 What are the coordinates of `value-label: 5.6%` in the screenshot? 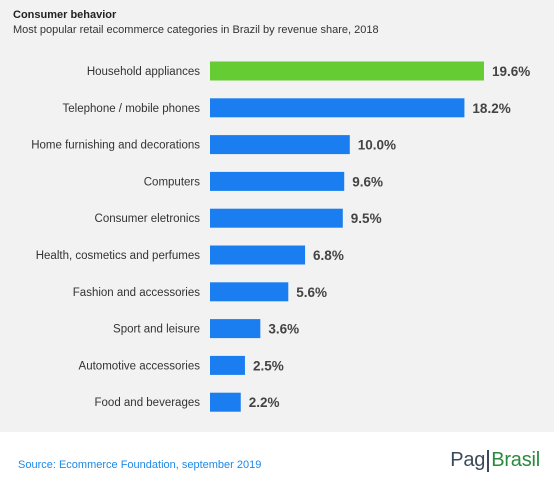 It's located at (311, 292).